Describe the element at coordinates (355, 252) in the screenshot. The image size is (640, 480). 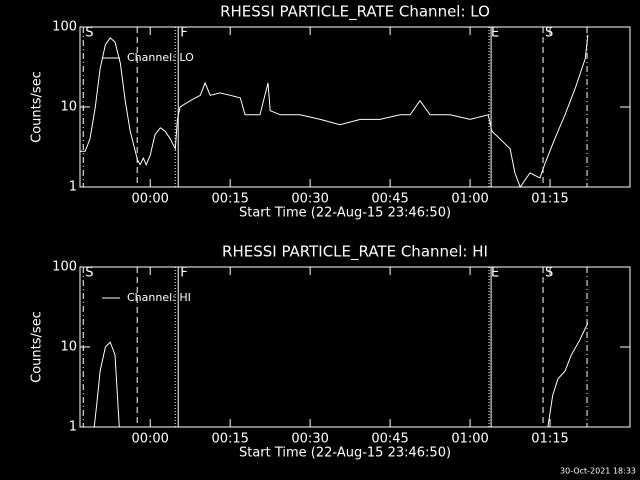
I see `chart-title: RHESSI PARTICLE_RATE Channel: HI` at that location.